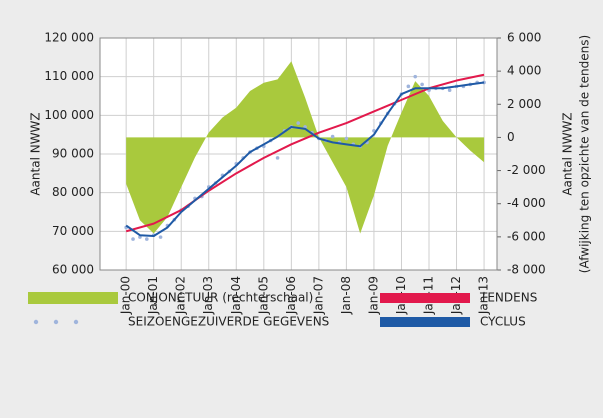  What do you see at coordinates (263, 295) in the screenshot?
I see `x-tick-label: Jan-05` at bounding box center [263, 295].